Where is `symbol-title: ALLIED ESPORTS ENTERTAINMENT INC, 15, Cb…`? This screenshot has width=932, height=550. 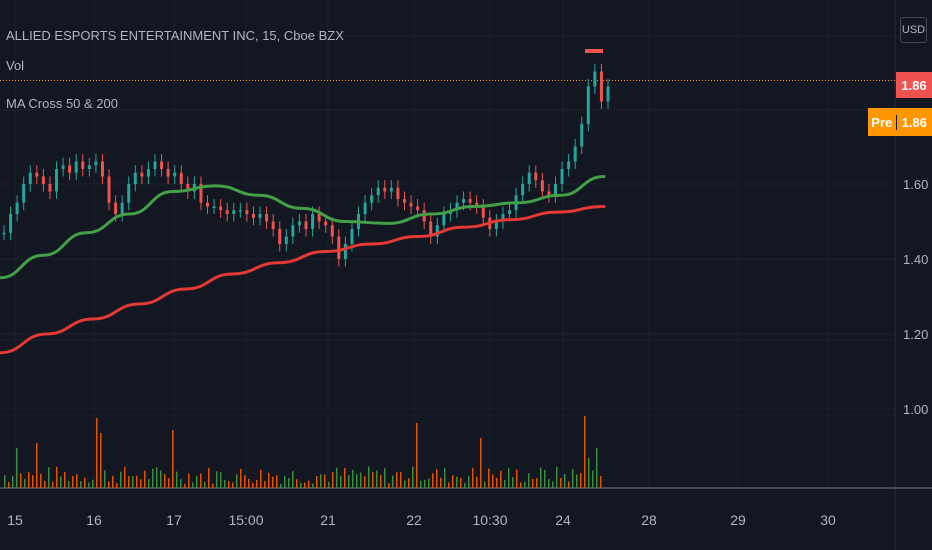
symbol-title: ALLIED ESPORTS ENTERTAINMENT INC, 15, Cb… is located at coordinates (175, 35).